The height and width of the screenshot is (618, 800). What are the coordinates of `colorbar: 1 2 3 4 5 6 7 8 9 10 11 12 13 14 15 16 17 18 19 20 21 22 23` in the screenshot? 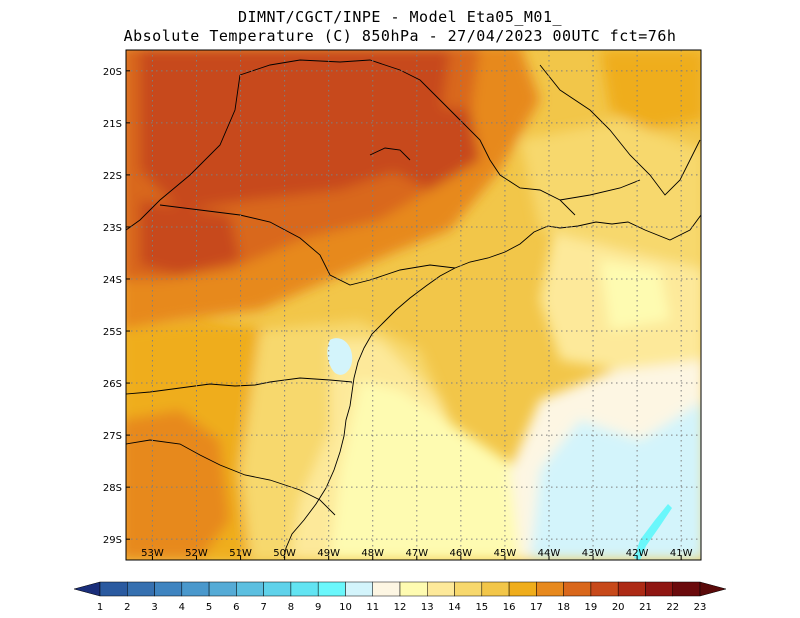 It's located at (400, 597).